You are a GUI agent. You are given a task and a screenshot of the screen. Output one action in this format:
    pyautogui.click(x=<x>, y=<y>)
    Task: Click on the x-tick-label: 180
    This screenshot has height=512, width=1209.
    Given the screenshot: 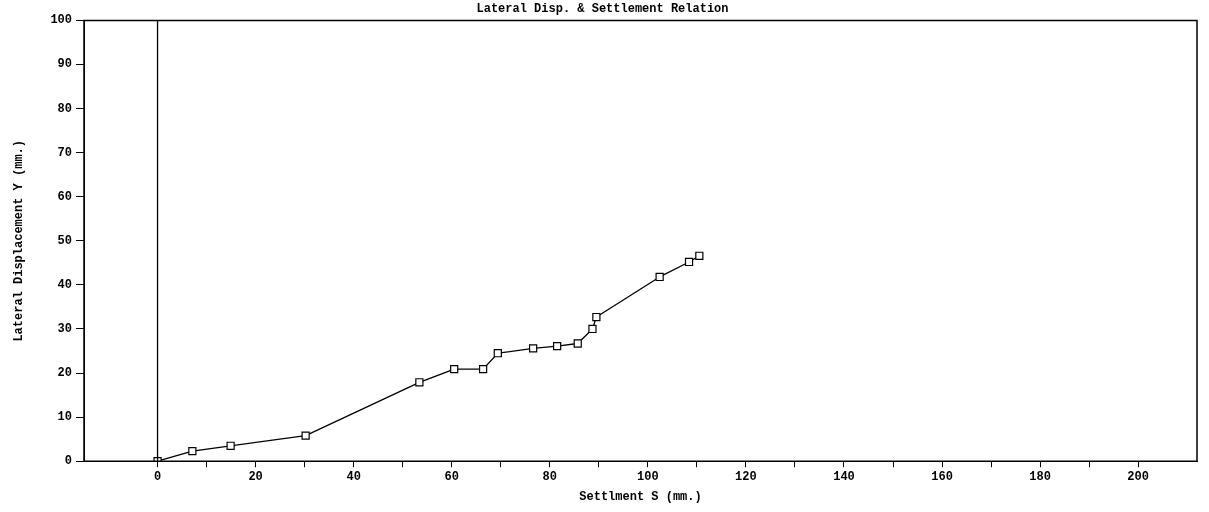 What is the action you would take?
    pyautogui.click(x=1040, y=477)
    